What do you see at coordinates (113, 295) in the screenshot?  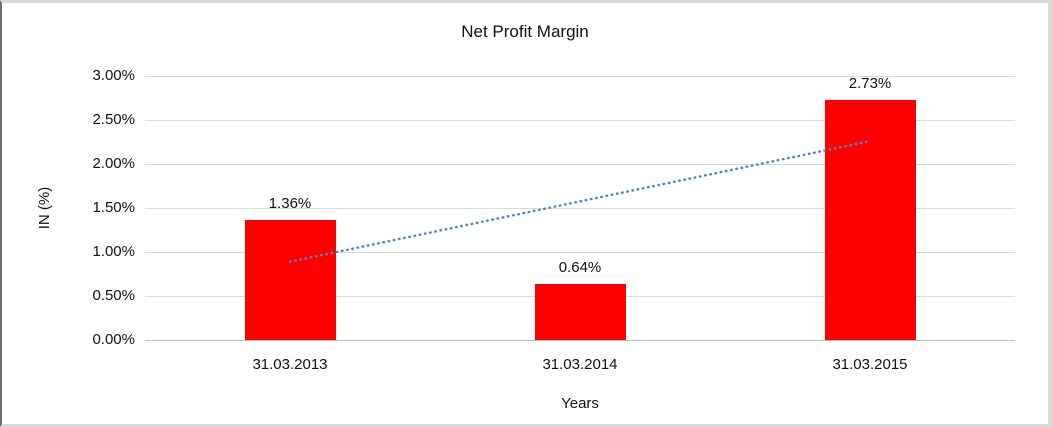 I see `y-tick-label: 0.50%` at bounding box center [113, 295].